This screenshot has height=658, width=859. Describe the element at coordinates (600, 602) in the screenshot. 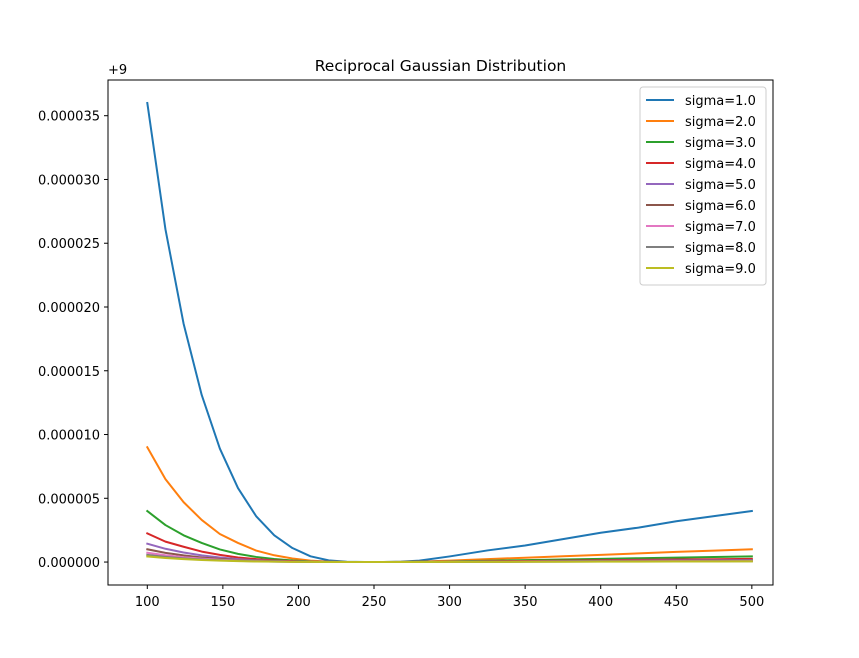

I see `x-tick-label: 400` at that location.